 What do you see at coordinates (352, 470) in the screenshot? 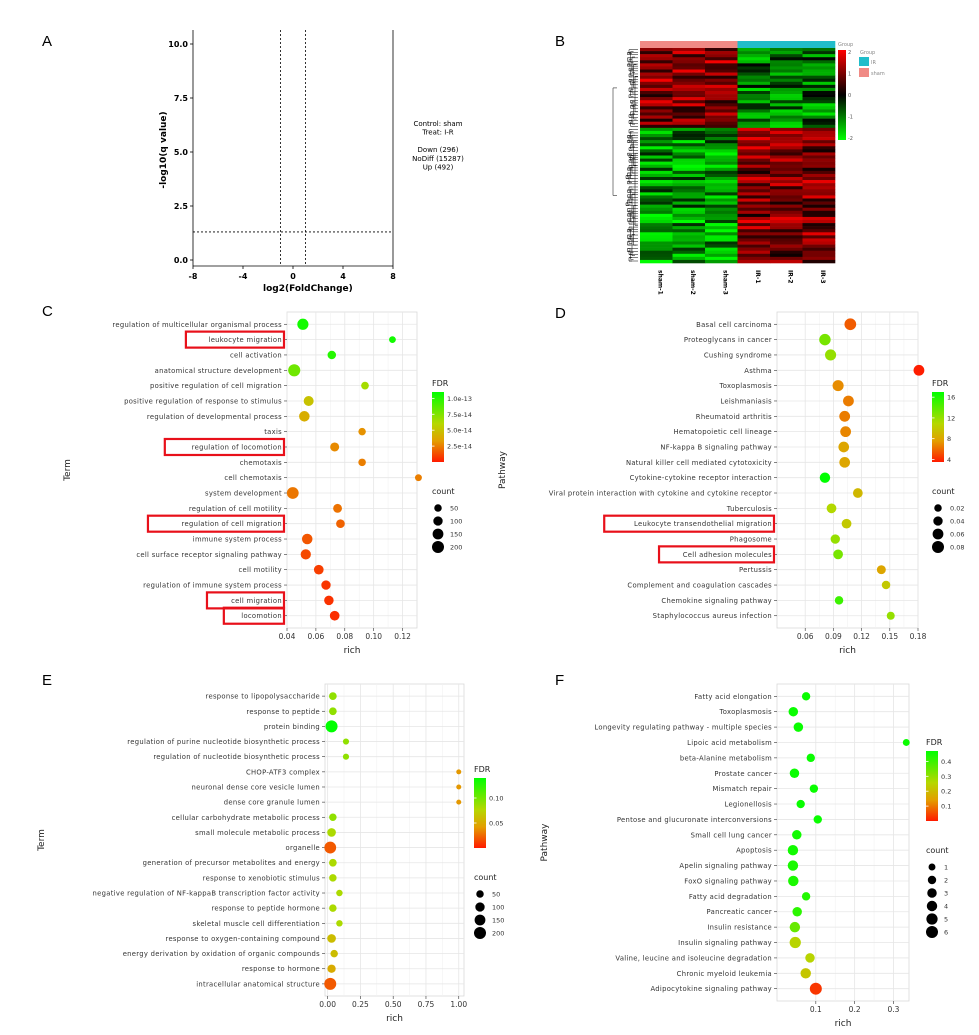
I see `dotplot-panel-background` at bounding box center [352, 470].